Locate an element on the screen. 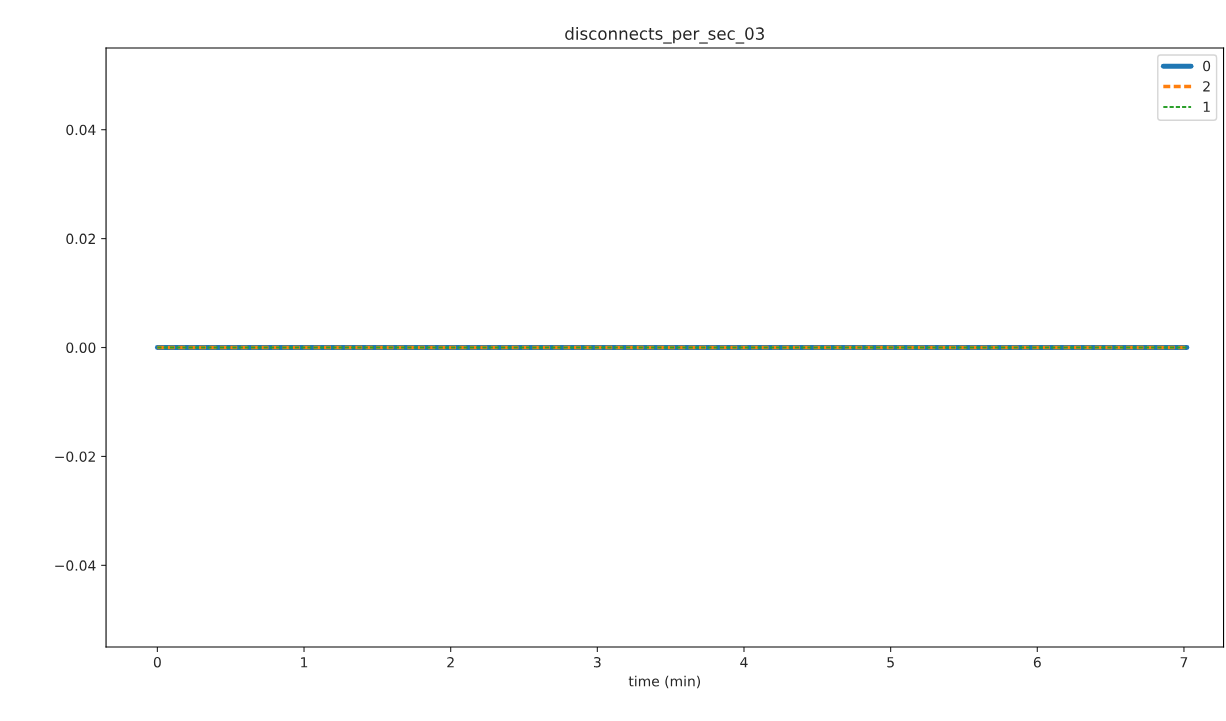 Image resolution: width=1226 pixels, height=721 pixels. legend-label: 0 is located at coordinates (1207, 66).